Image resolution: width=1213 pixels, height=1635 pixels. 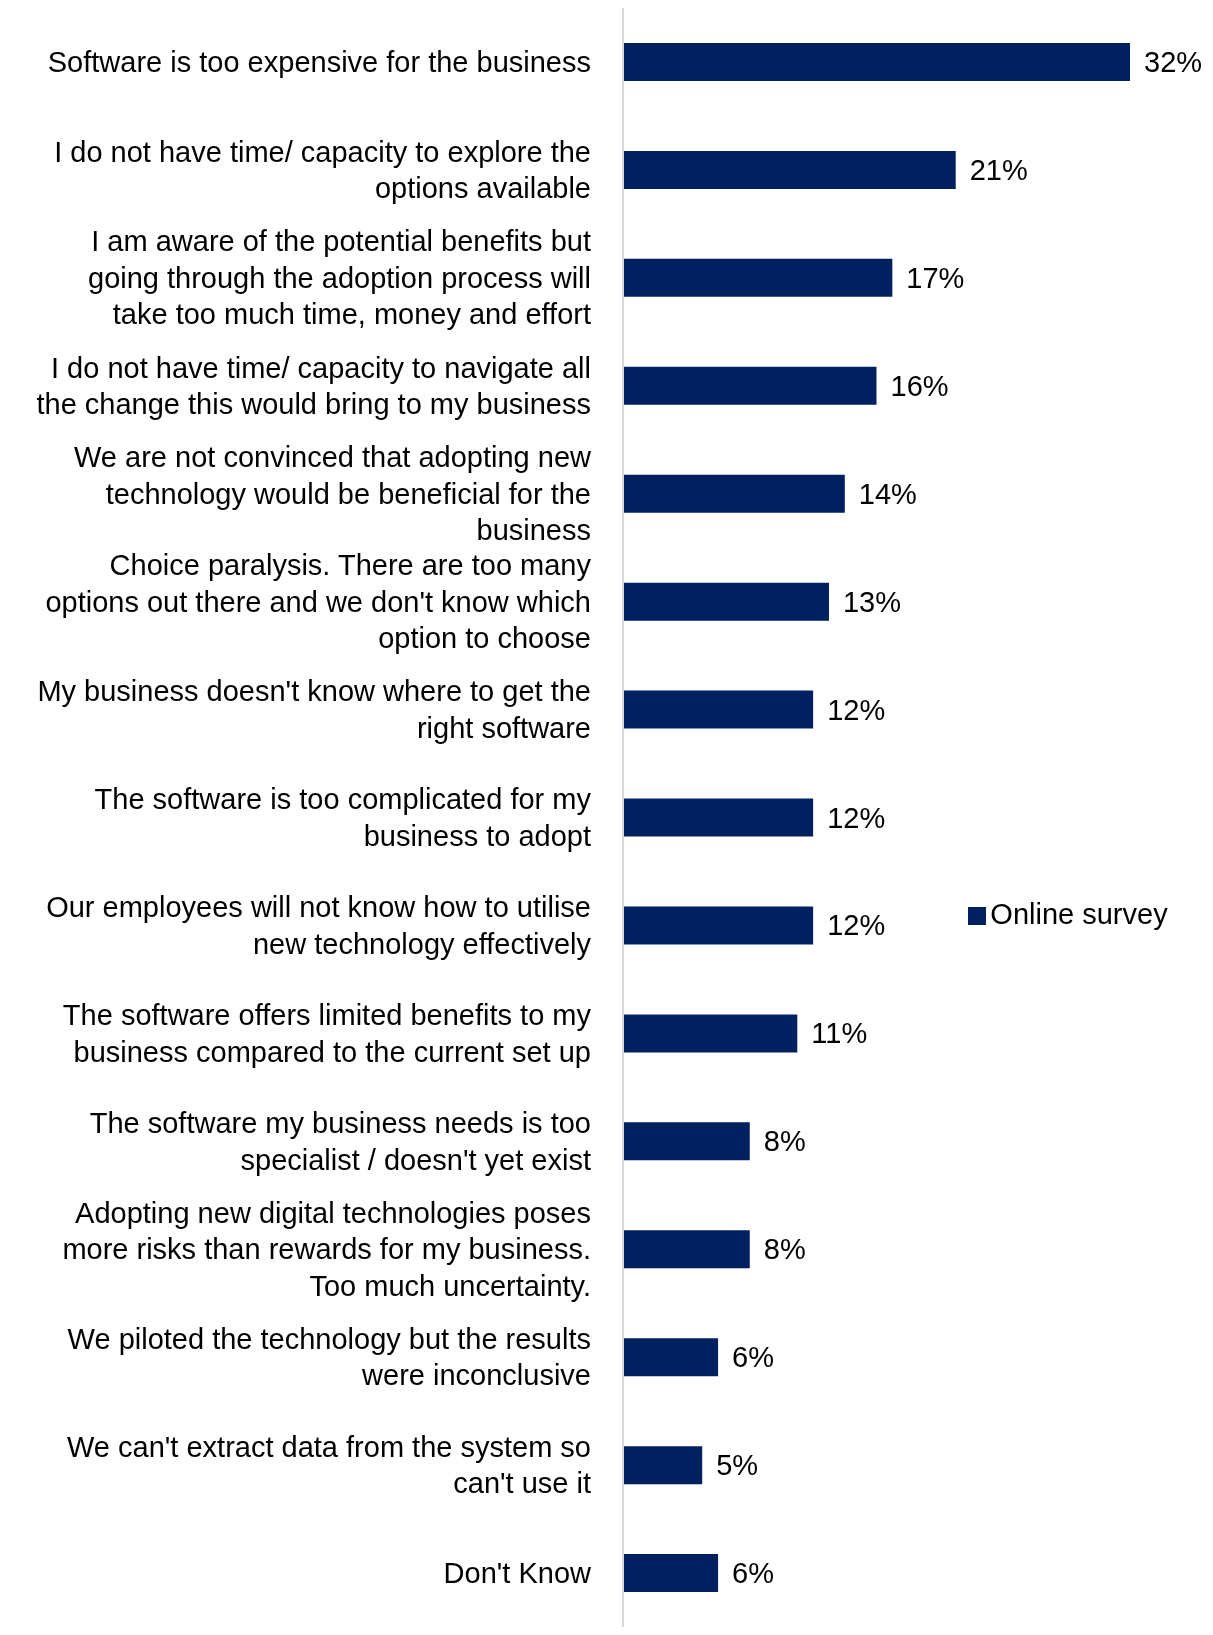 I want to click on y-tick-label: The software my business needs is too specialist / doesn't yet exist, so click(x=340, y=1141).